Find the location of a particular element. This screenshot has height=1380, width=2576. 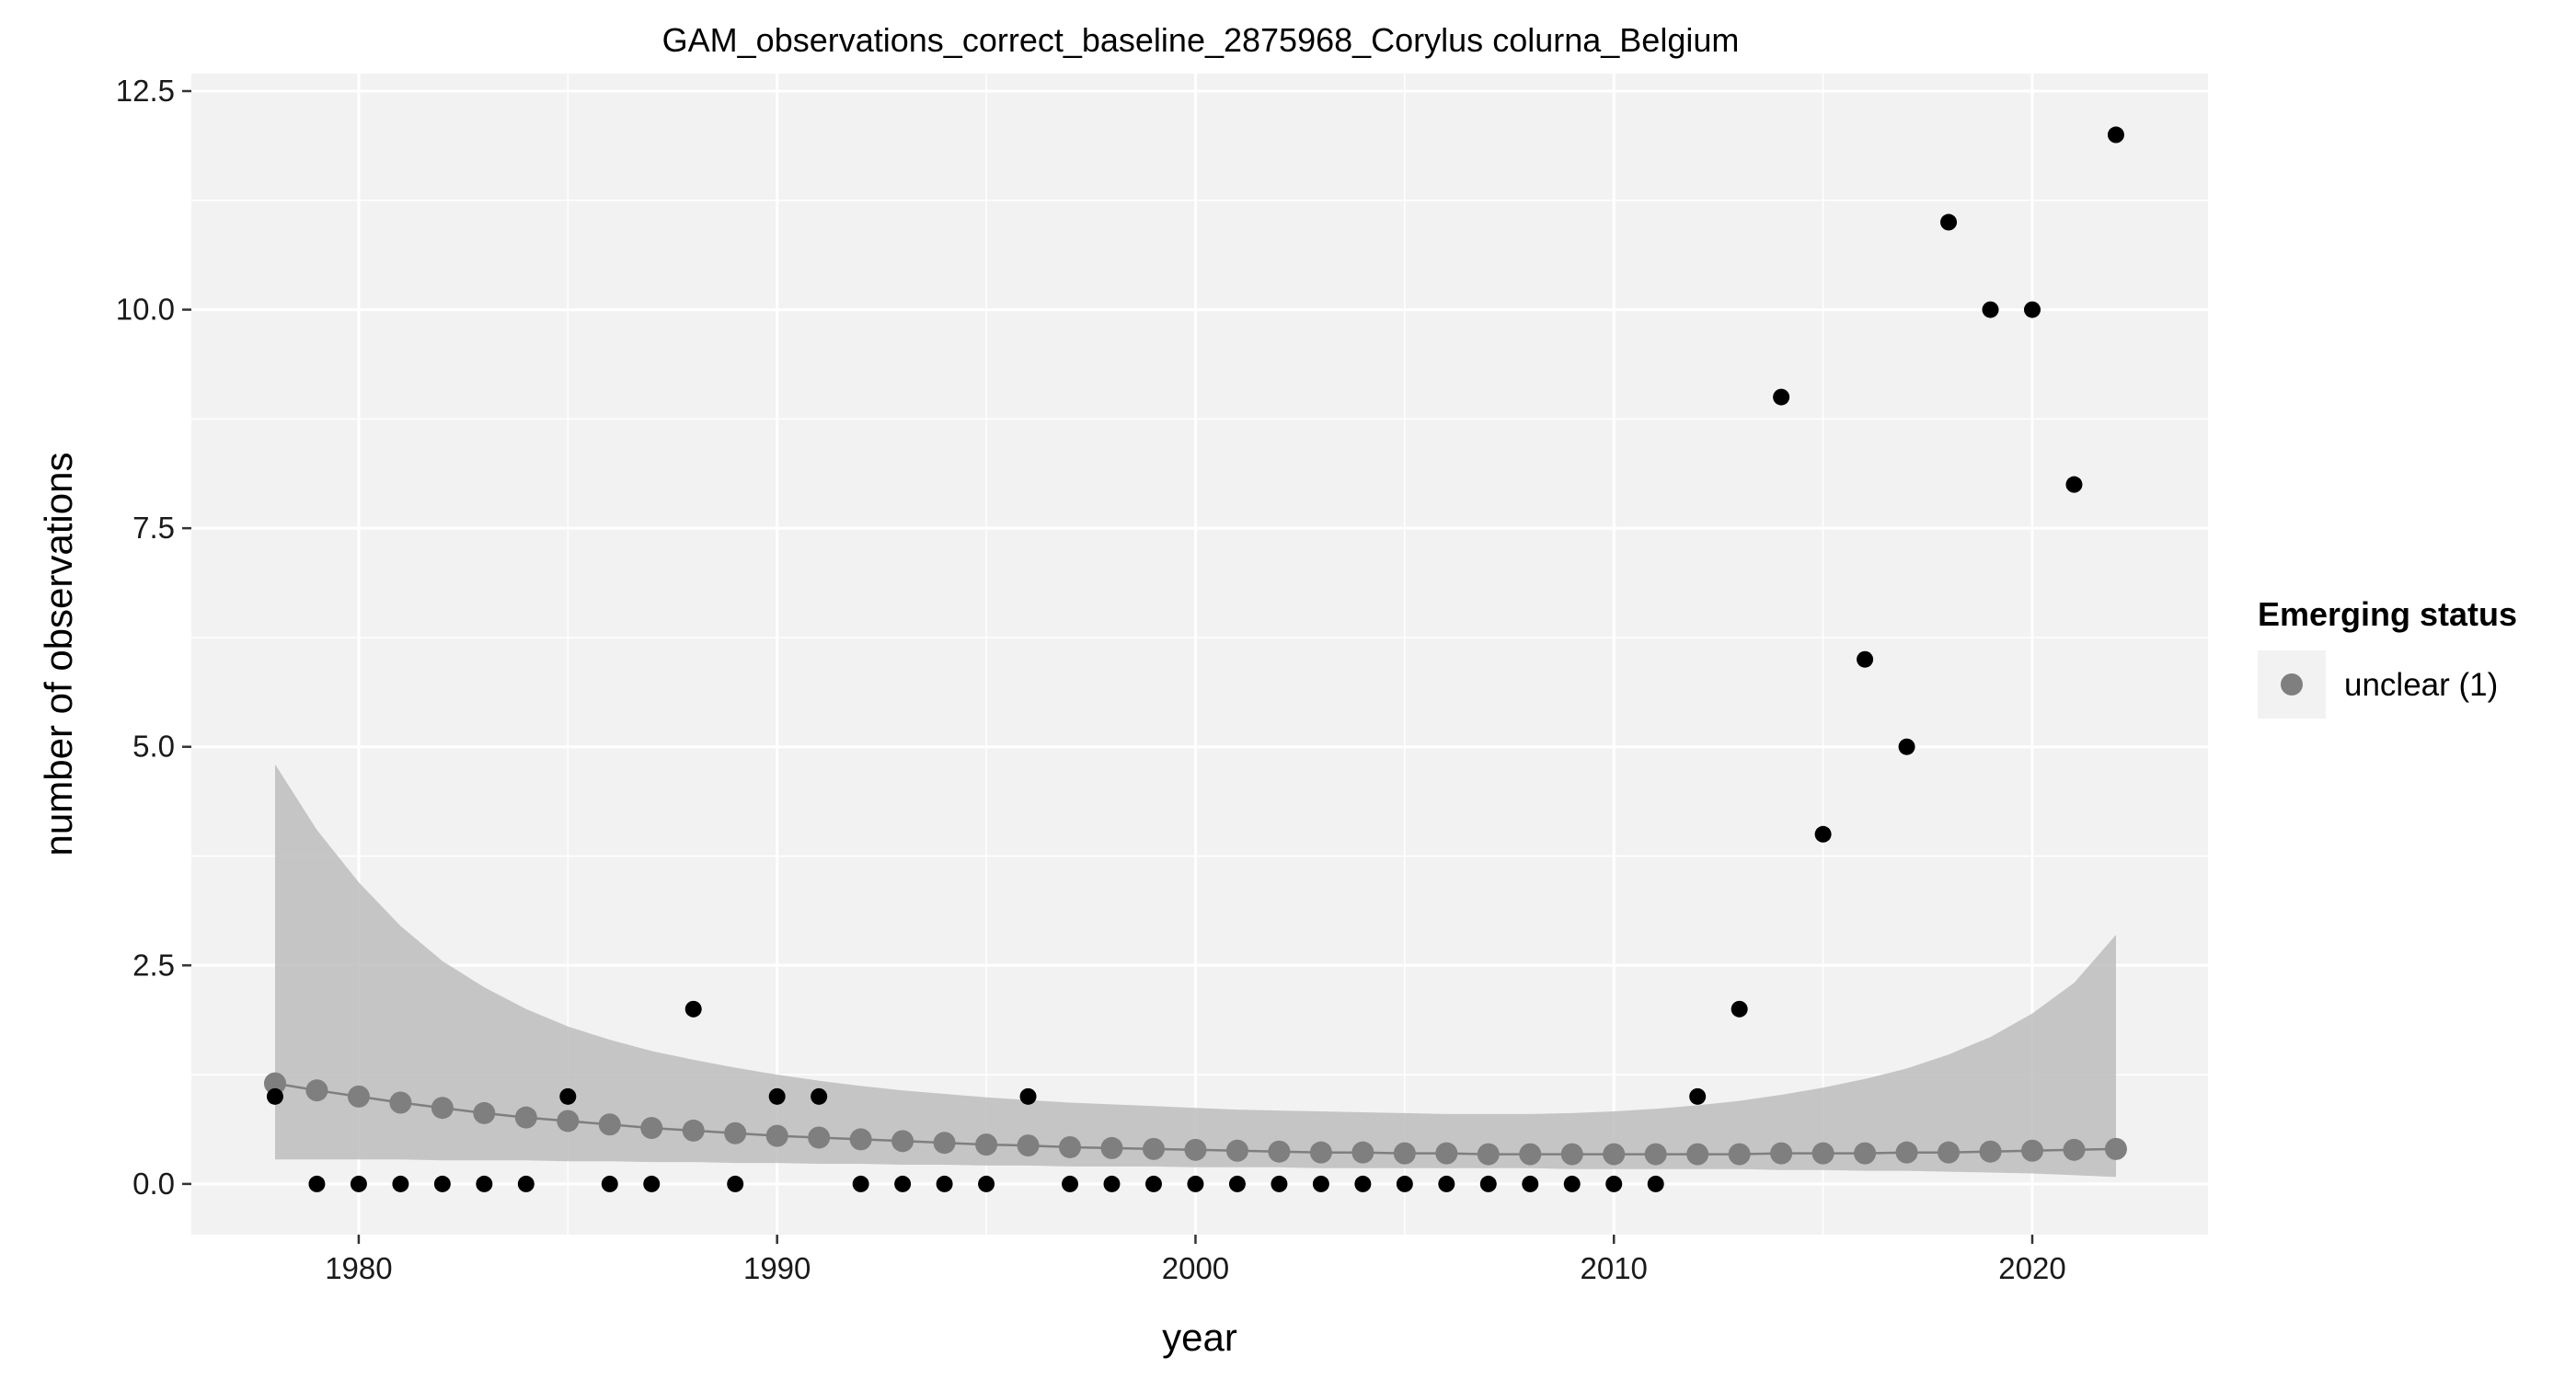

legend: Emerging status unclear (1) is located at coordinates (2387, 657).